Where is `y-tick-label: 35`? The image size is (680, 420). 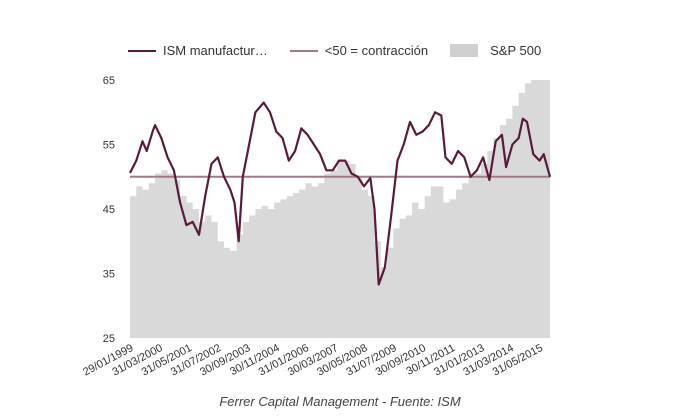 y-tick-label: 35 is located at coordinates (109, 275).